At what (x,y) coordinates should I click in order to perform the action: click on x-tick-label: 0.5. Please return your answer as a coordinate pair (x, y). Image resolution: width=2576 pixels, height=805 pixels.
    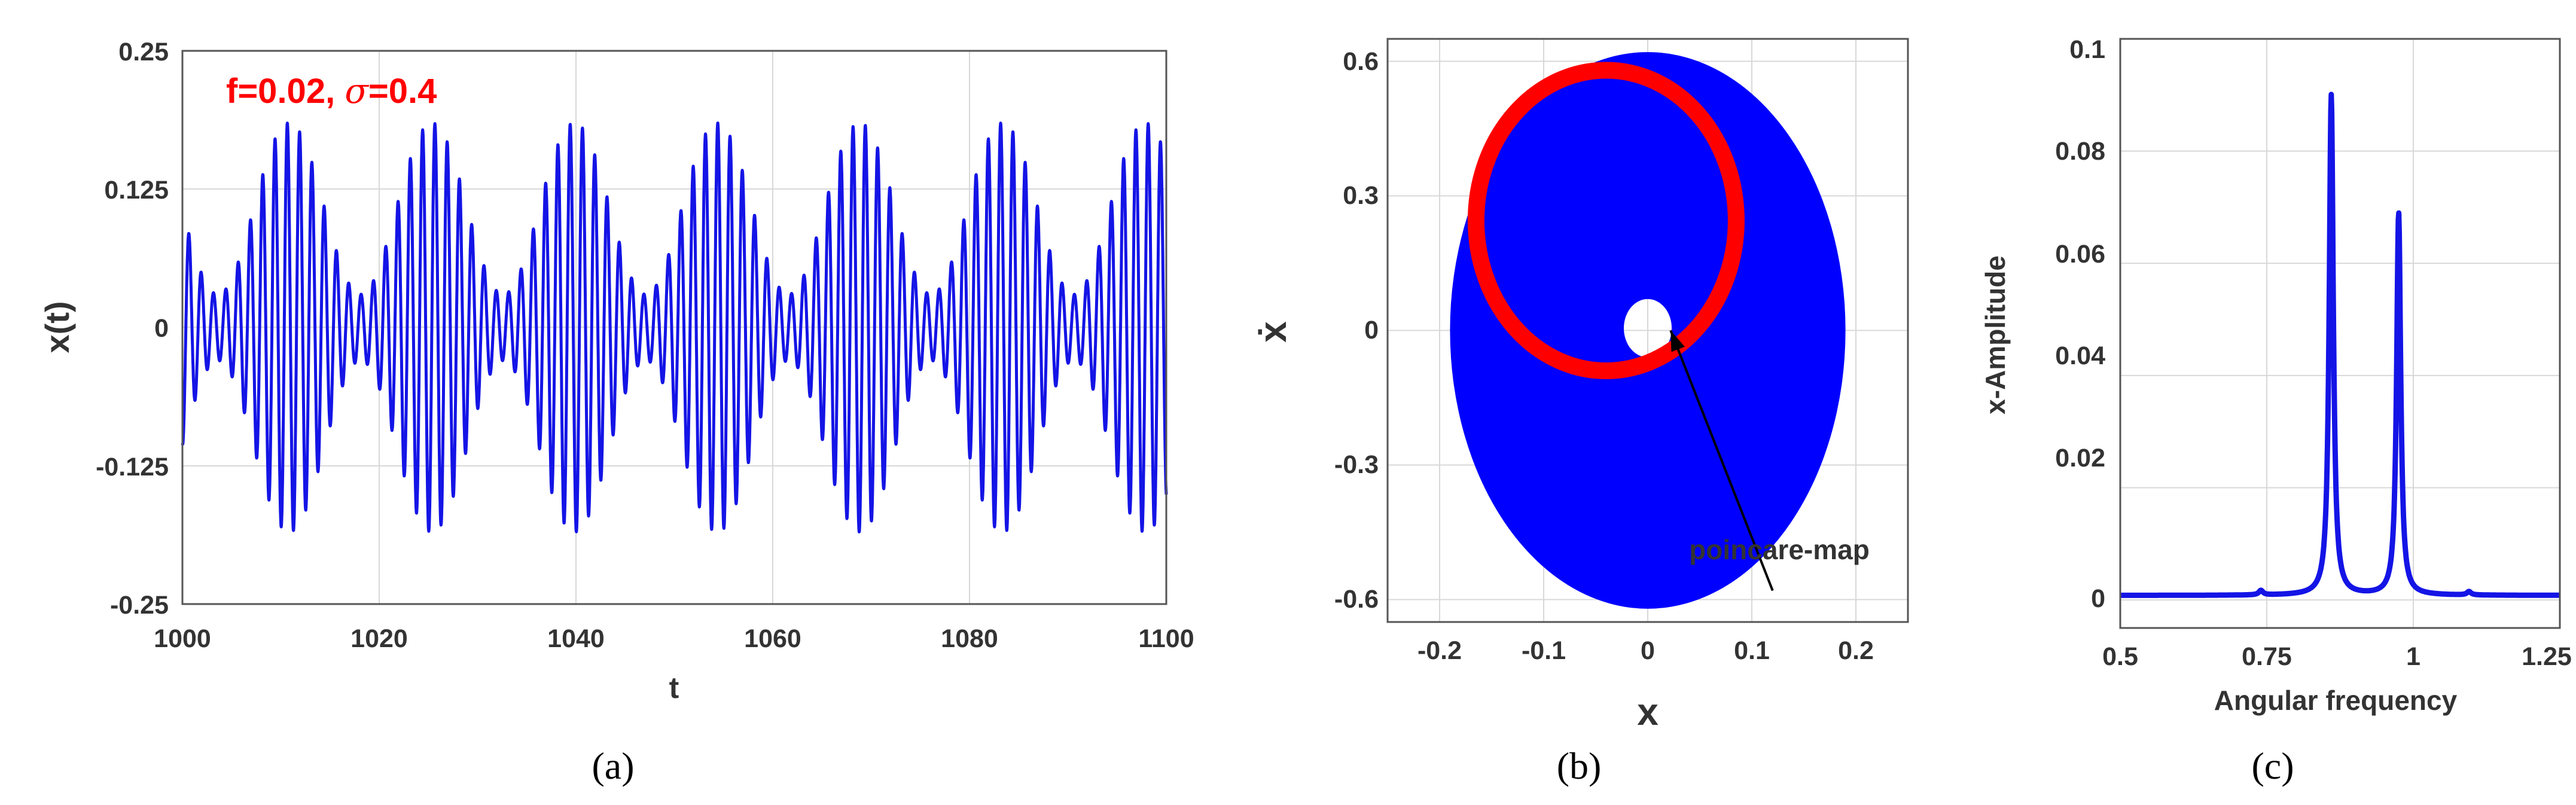
    Looking at the image, I should click on (2120, 656).